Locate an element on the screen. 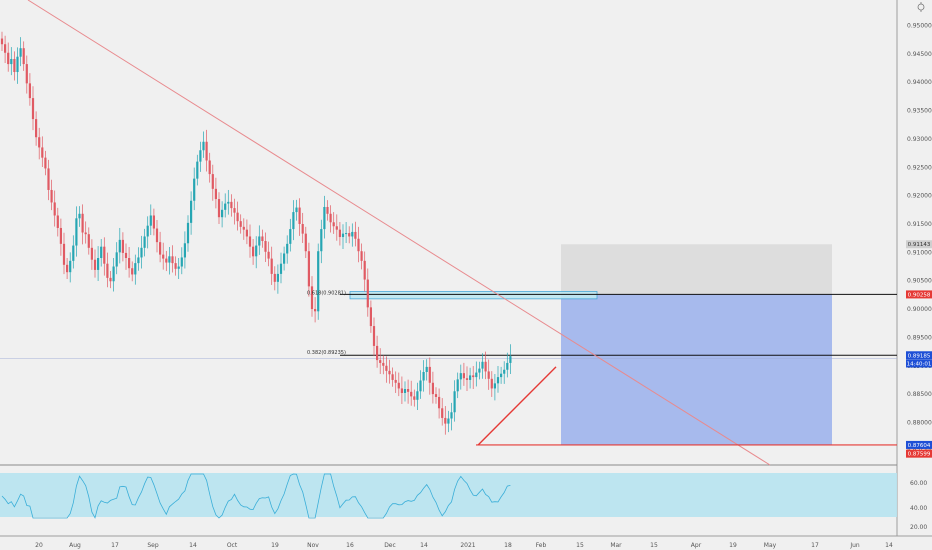 The width and height of the screenshot is (932, 550). support-lines is located at coordinates (686, 406).